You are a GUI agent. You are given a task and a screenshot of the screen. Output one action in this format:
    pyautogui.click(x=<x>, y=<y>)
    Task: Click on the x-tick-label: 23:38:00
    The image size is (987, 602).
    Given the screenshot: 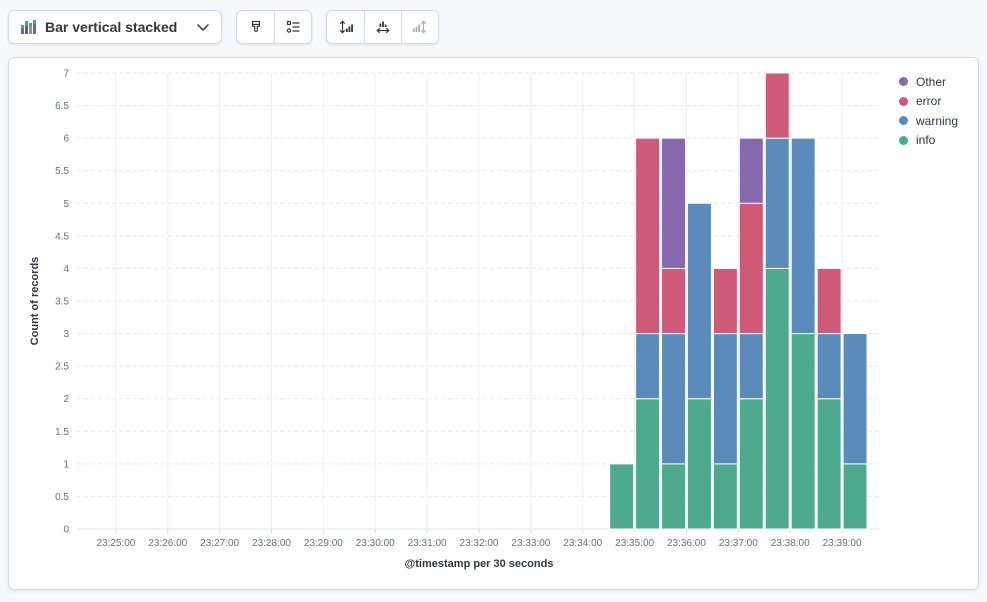 What is the action you would take?
    pyautogui.click(x=790, y=543)
    